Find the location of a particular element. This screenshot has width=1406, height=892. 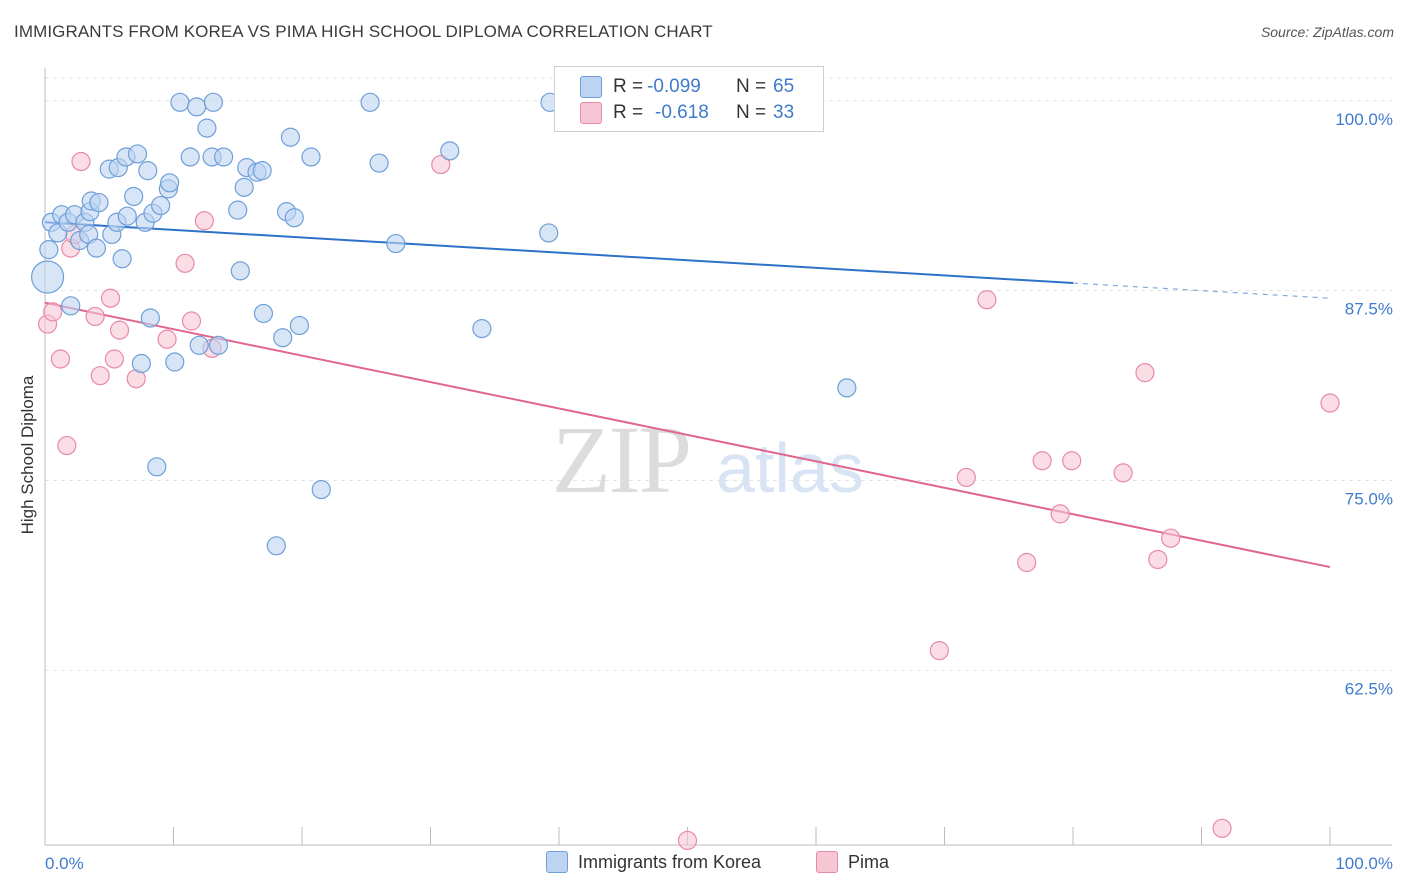

korea-n-label: N = is located at coordinates (751, 86).